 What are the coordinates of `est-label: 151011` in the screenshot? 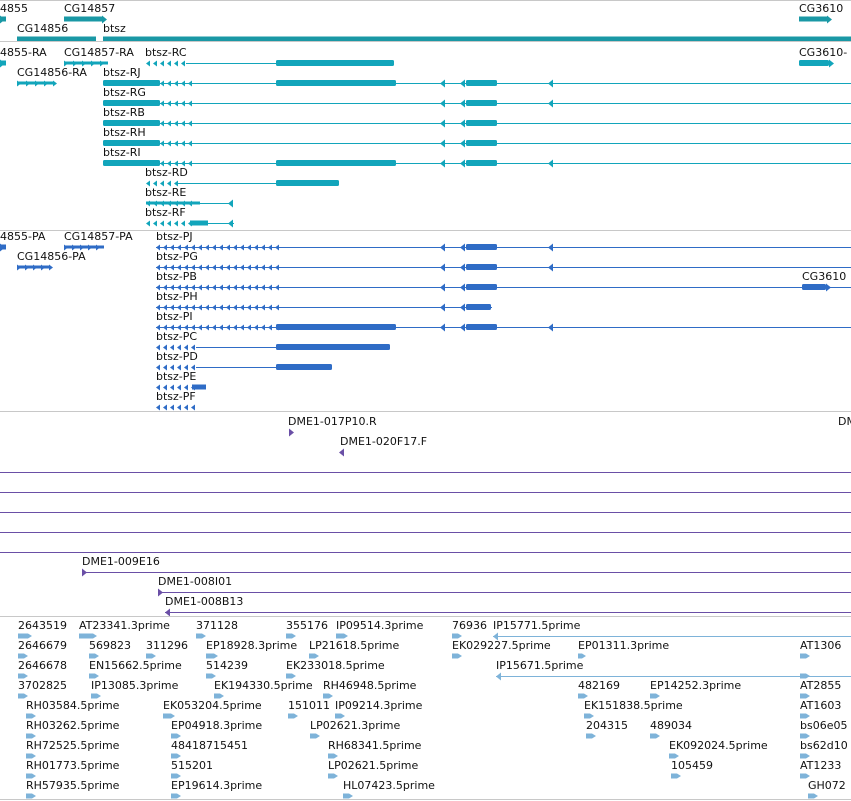 It's located at (309, 705).